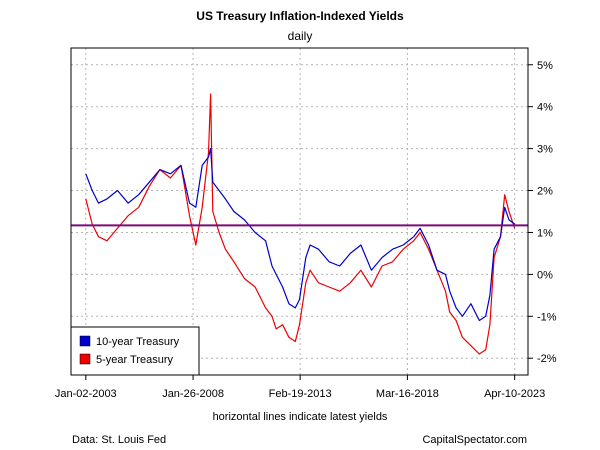 This screenshot has height=450, width=600. Describe the element at coordinates (545, 233) in the screenshot. I see `y-tick-label-3: 1%` at that location.